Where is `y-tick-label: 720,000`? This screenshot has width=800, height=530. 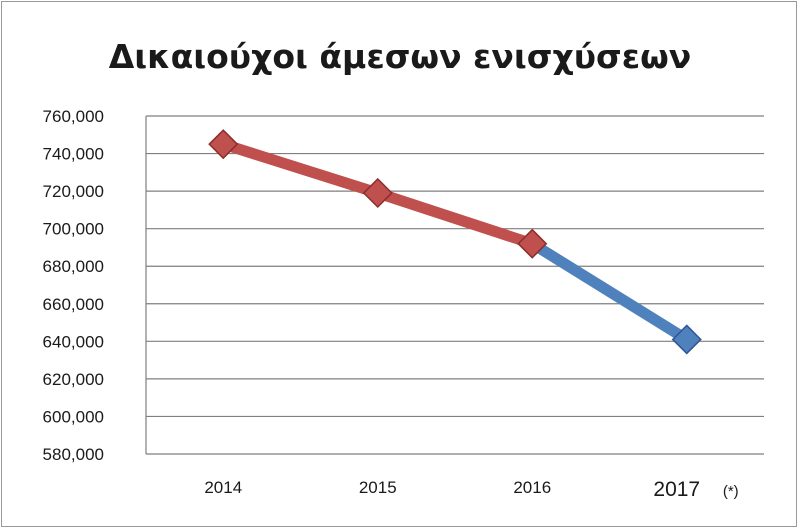 y-tick-label: 720,000 is located at coordinates (73, 191).